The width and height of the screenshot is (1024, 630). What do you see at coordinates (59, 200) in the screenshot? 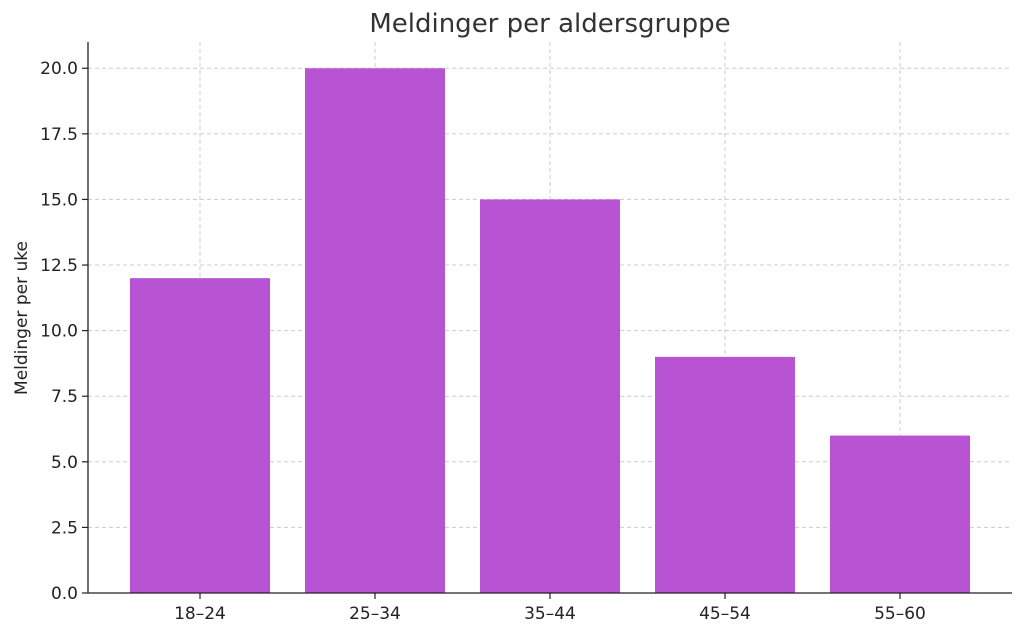
I see `y-tick-label: 15.0` at bounding box center [59, 200].